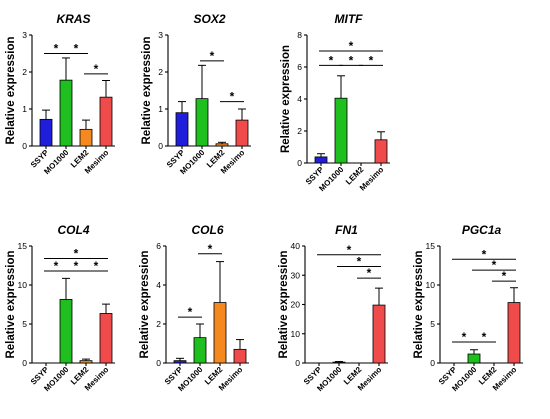  What do you see at coordinates (209, 19) in the screenshot?
I see `chart-title: SOX2` at bounding box center [209, 19].